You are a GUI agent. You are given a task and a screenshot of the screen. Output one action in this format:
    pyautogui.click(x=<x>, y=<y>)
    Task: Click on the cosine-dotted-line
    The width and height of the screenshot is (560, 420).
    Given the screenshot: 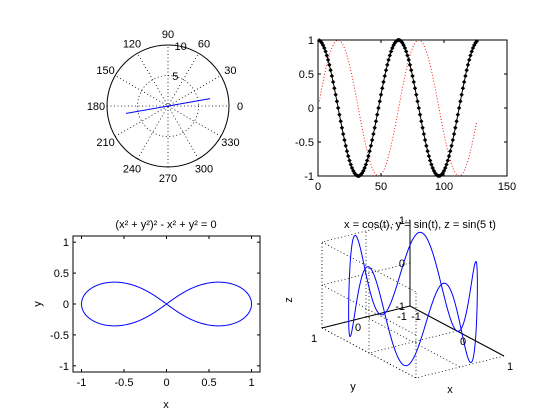 What is the action you would take?
    pyautogui.click(x=398, y=108)
    